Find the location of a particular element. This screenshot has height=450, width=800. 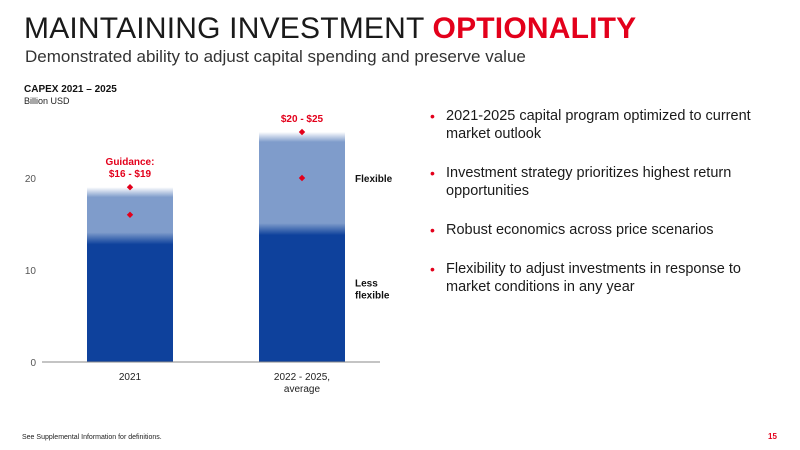

y-tick-label: 0 is located at coordinates (33, 363).